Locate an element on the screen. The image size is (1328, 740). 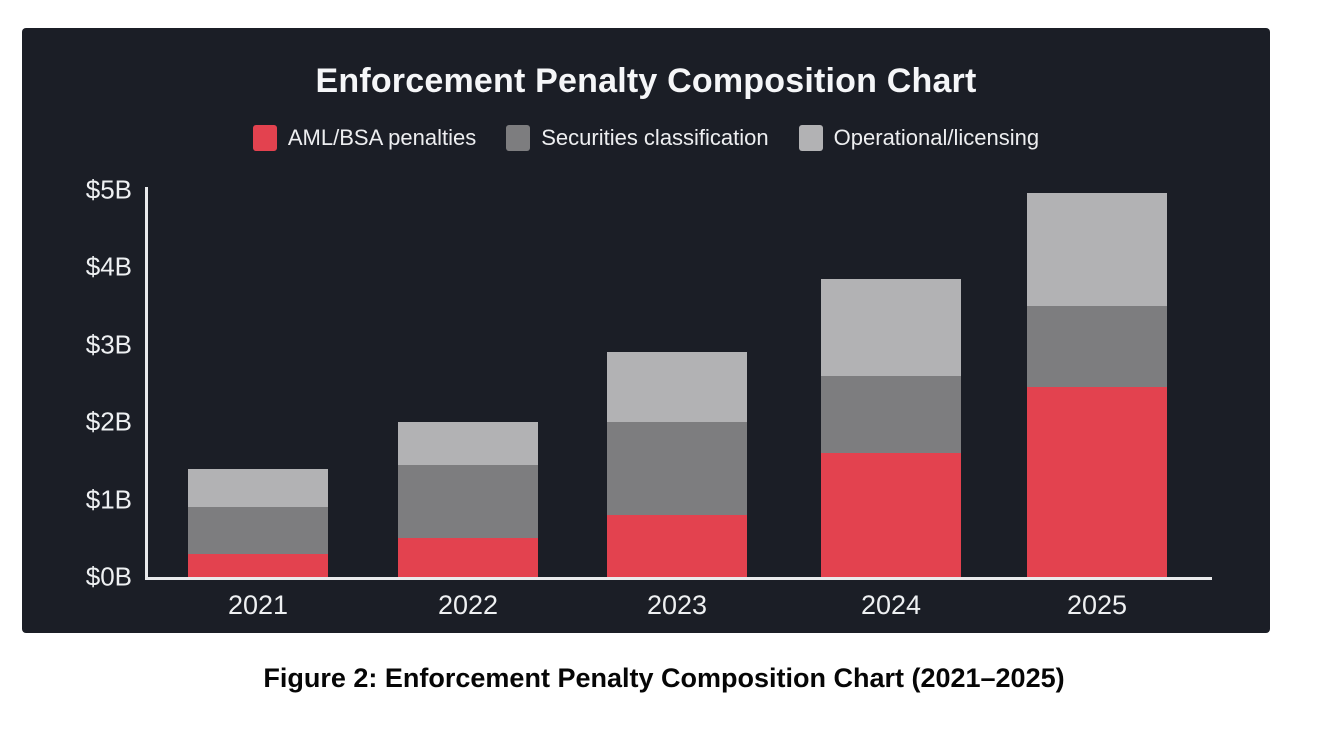
bar-segment-2025-operational-licensing is located at coordinates (1097, 249).